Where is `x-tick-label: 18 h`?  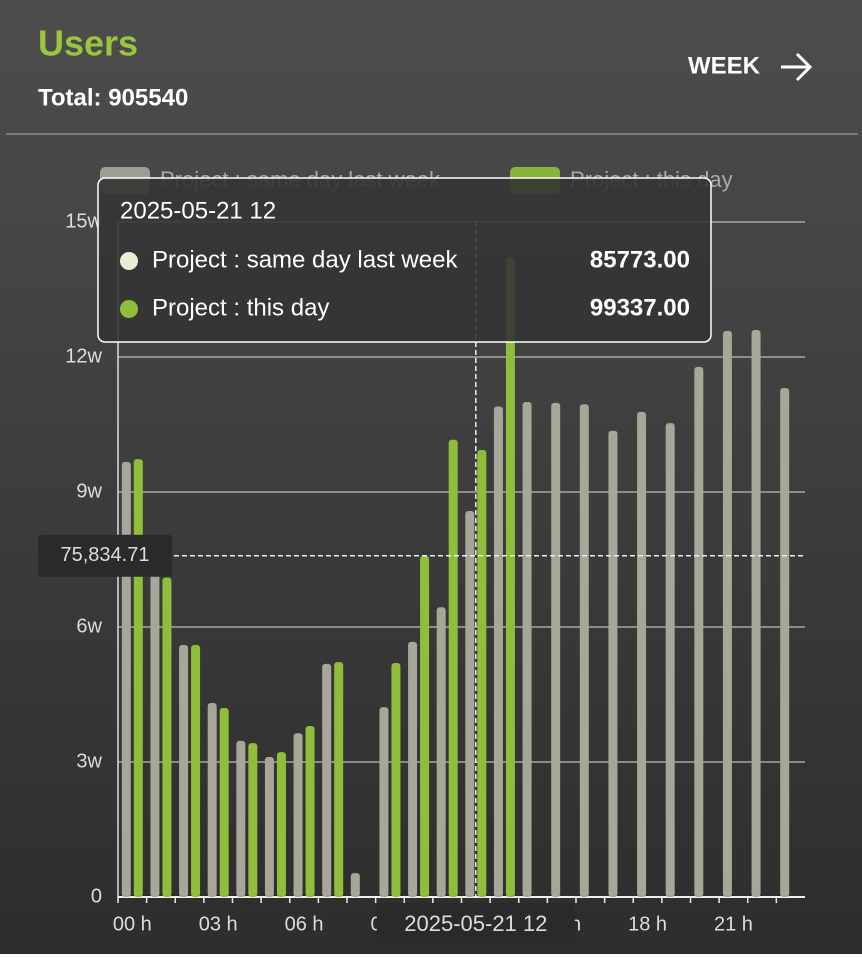 x-tick-label: 18 h is located at coordinates (647, 924).